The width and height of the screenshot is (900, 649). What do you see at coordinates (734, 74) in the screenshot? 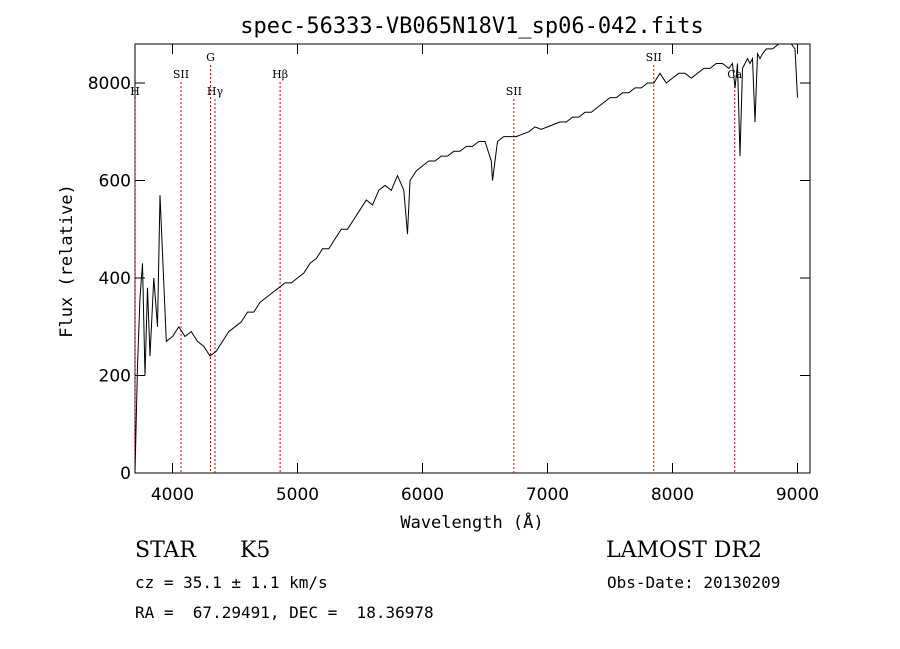
I see `line-marker-label: Ca` at bounding box center [734, 74].